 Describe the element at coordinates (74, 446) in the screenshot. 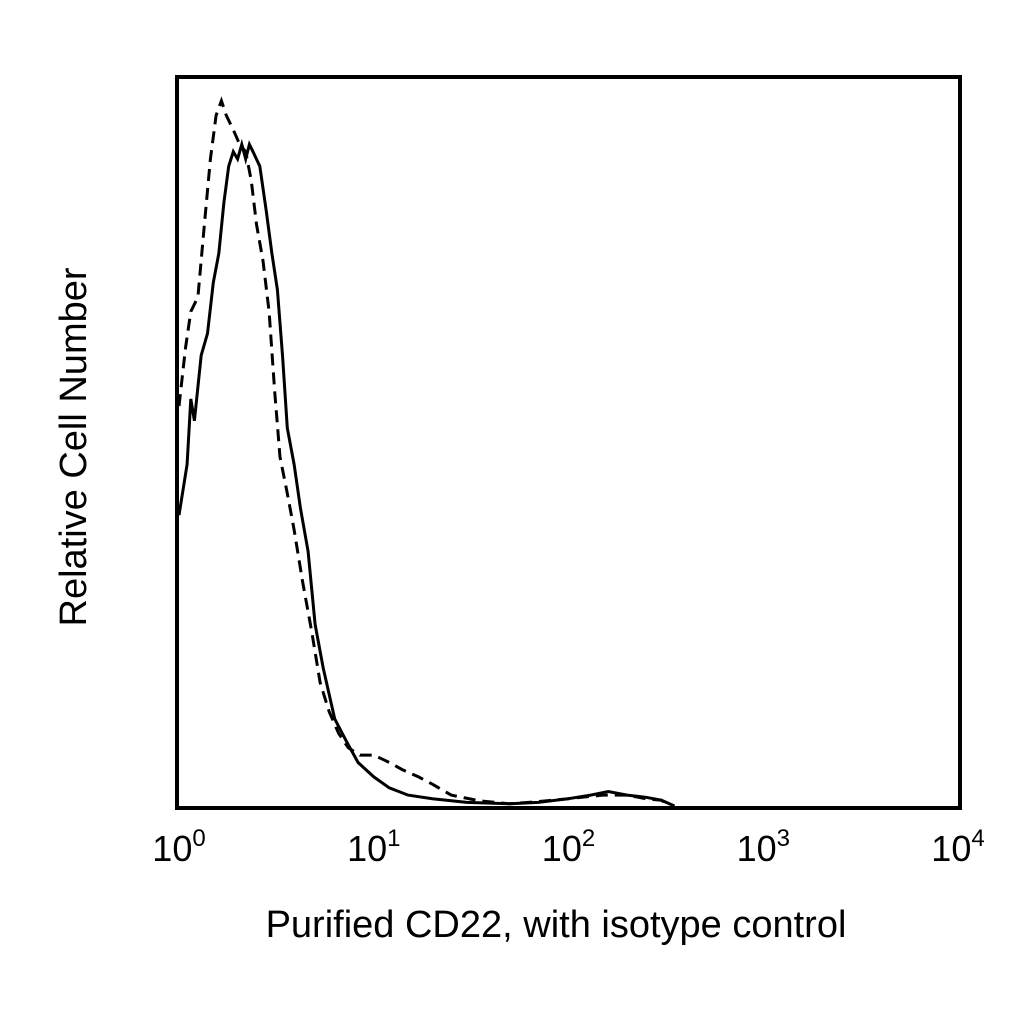

I see `y-axis-label: Relative Cell Number` at that location.